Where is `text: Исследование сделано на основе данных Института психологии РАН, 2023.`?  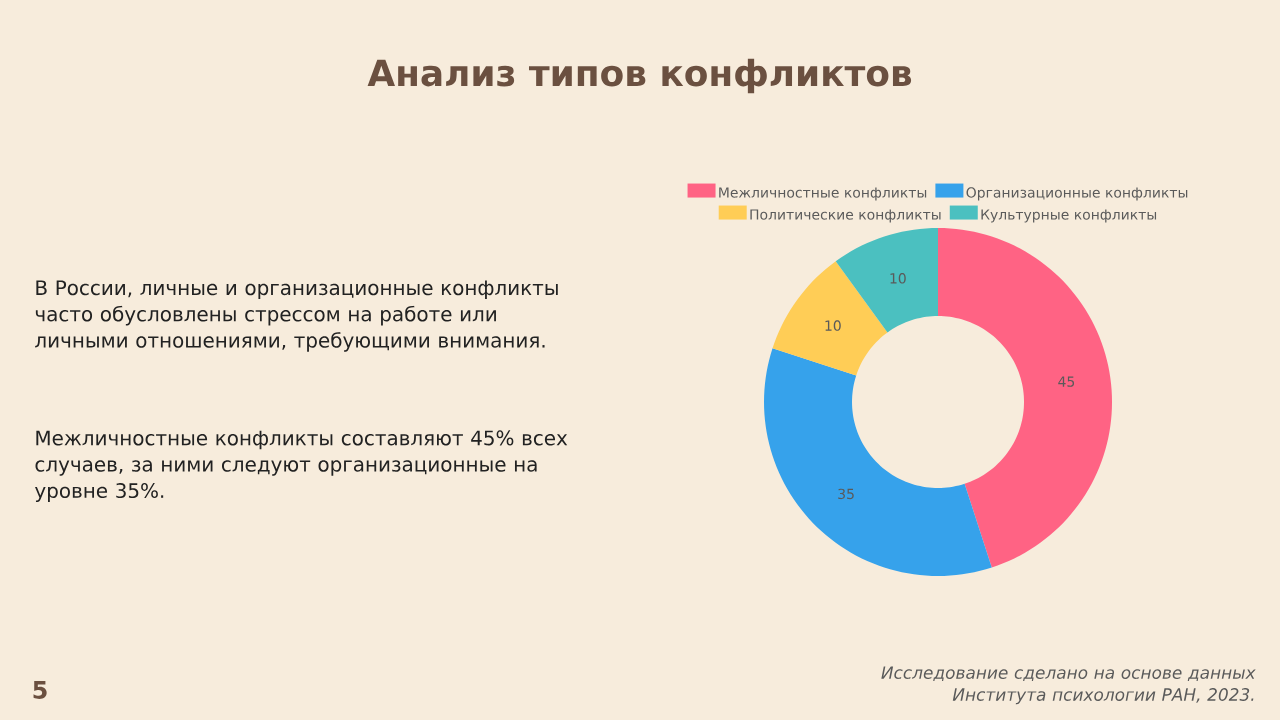
text: Исследование сделано на основе данных Института психологии РАН, 2023. is located at coordinates (1068, 685).